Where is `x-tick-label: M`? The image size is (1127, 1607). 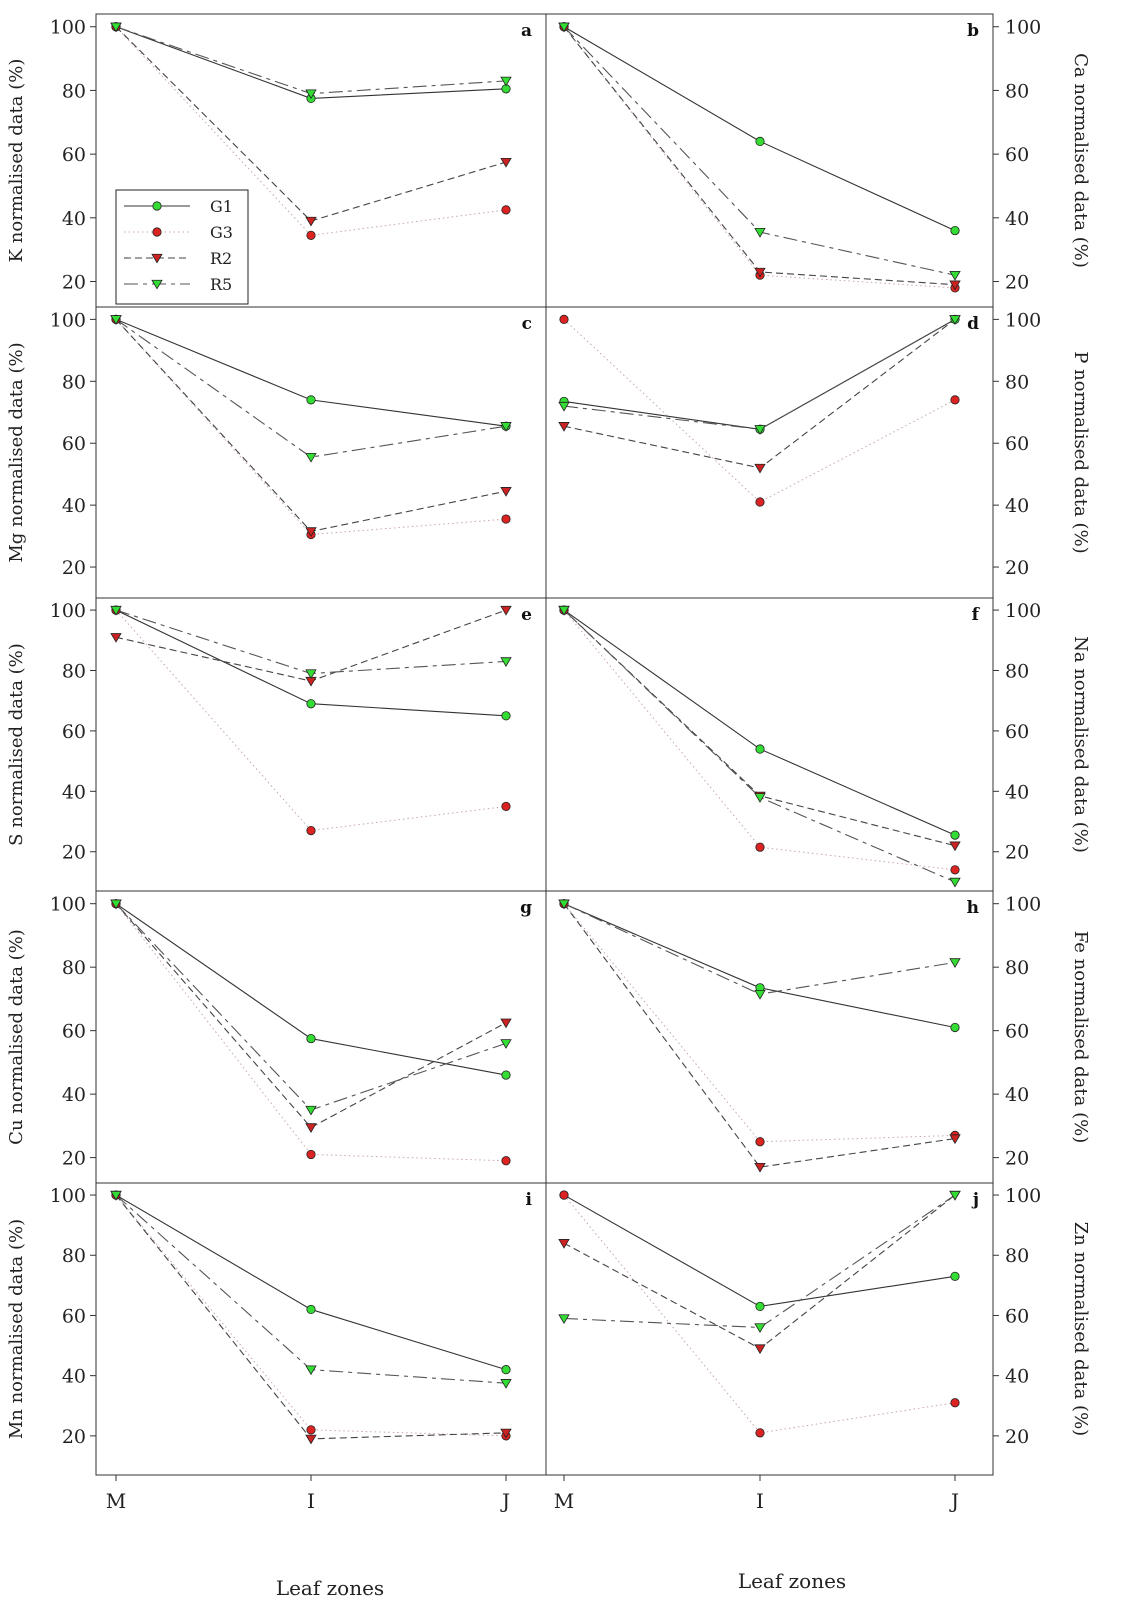 x-tick-label: M is located at coordinates (564, 1501).